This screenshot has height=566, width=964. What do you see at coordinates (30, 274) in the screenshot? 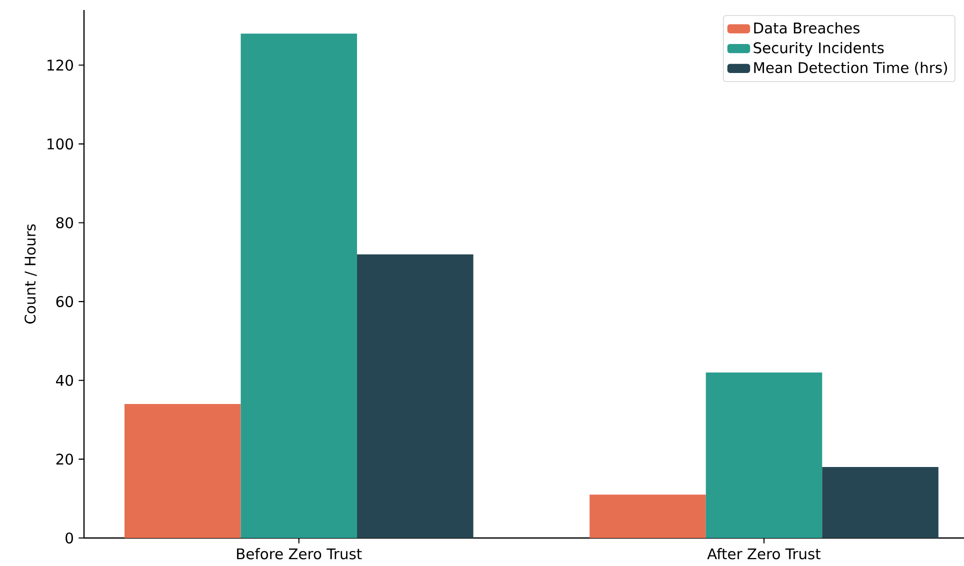
I see `y-axis-title: Count / Hours` at bounding box center [30, 274].